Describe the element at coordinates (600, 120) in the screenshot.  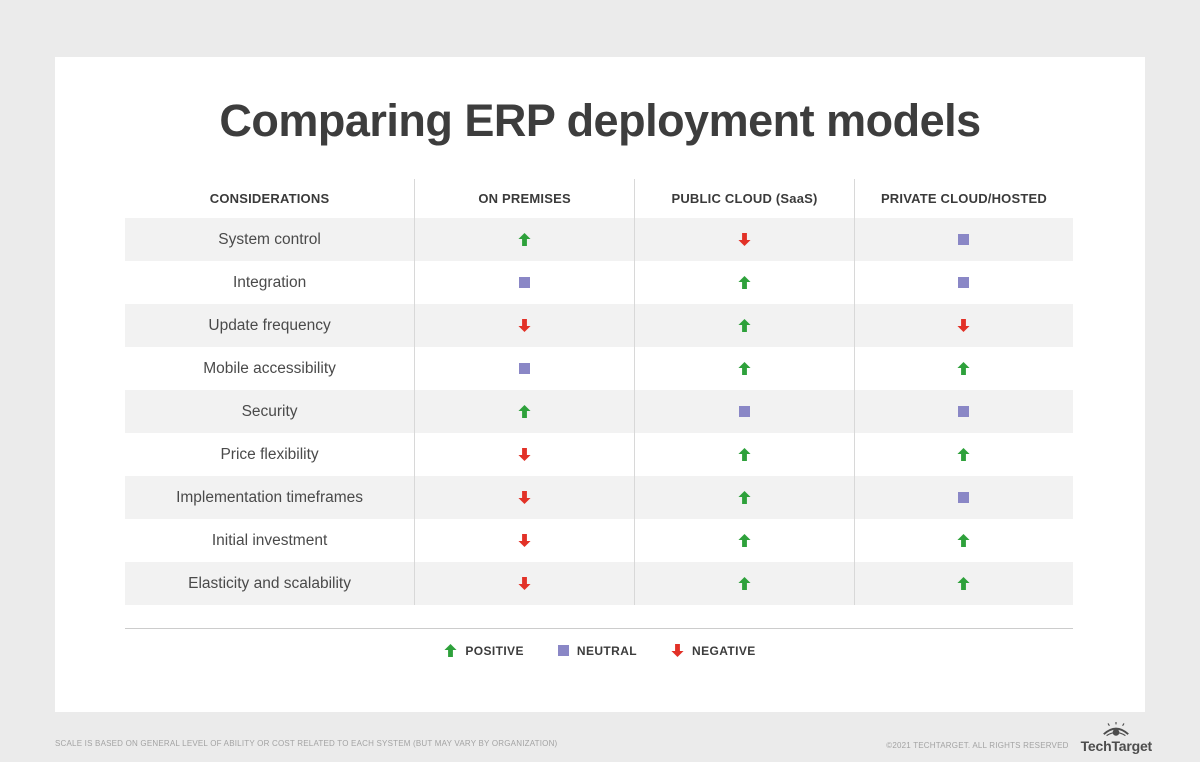
I see `page-title: Comparing ERP deployment models` at that location.